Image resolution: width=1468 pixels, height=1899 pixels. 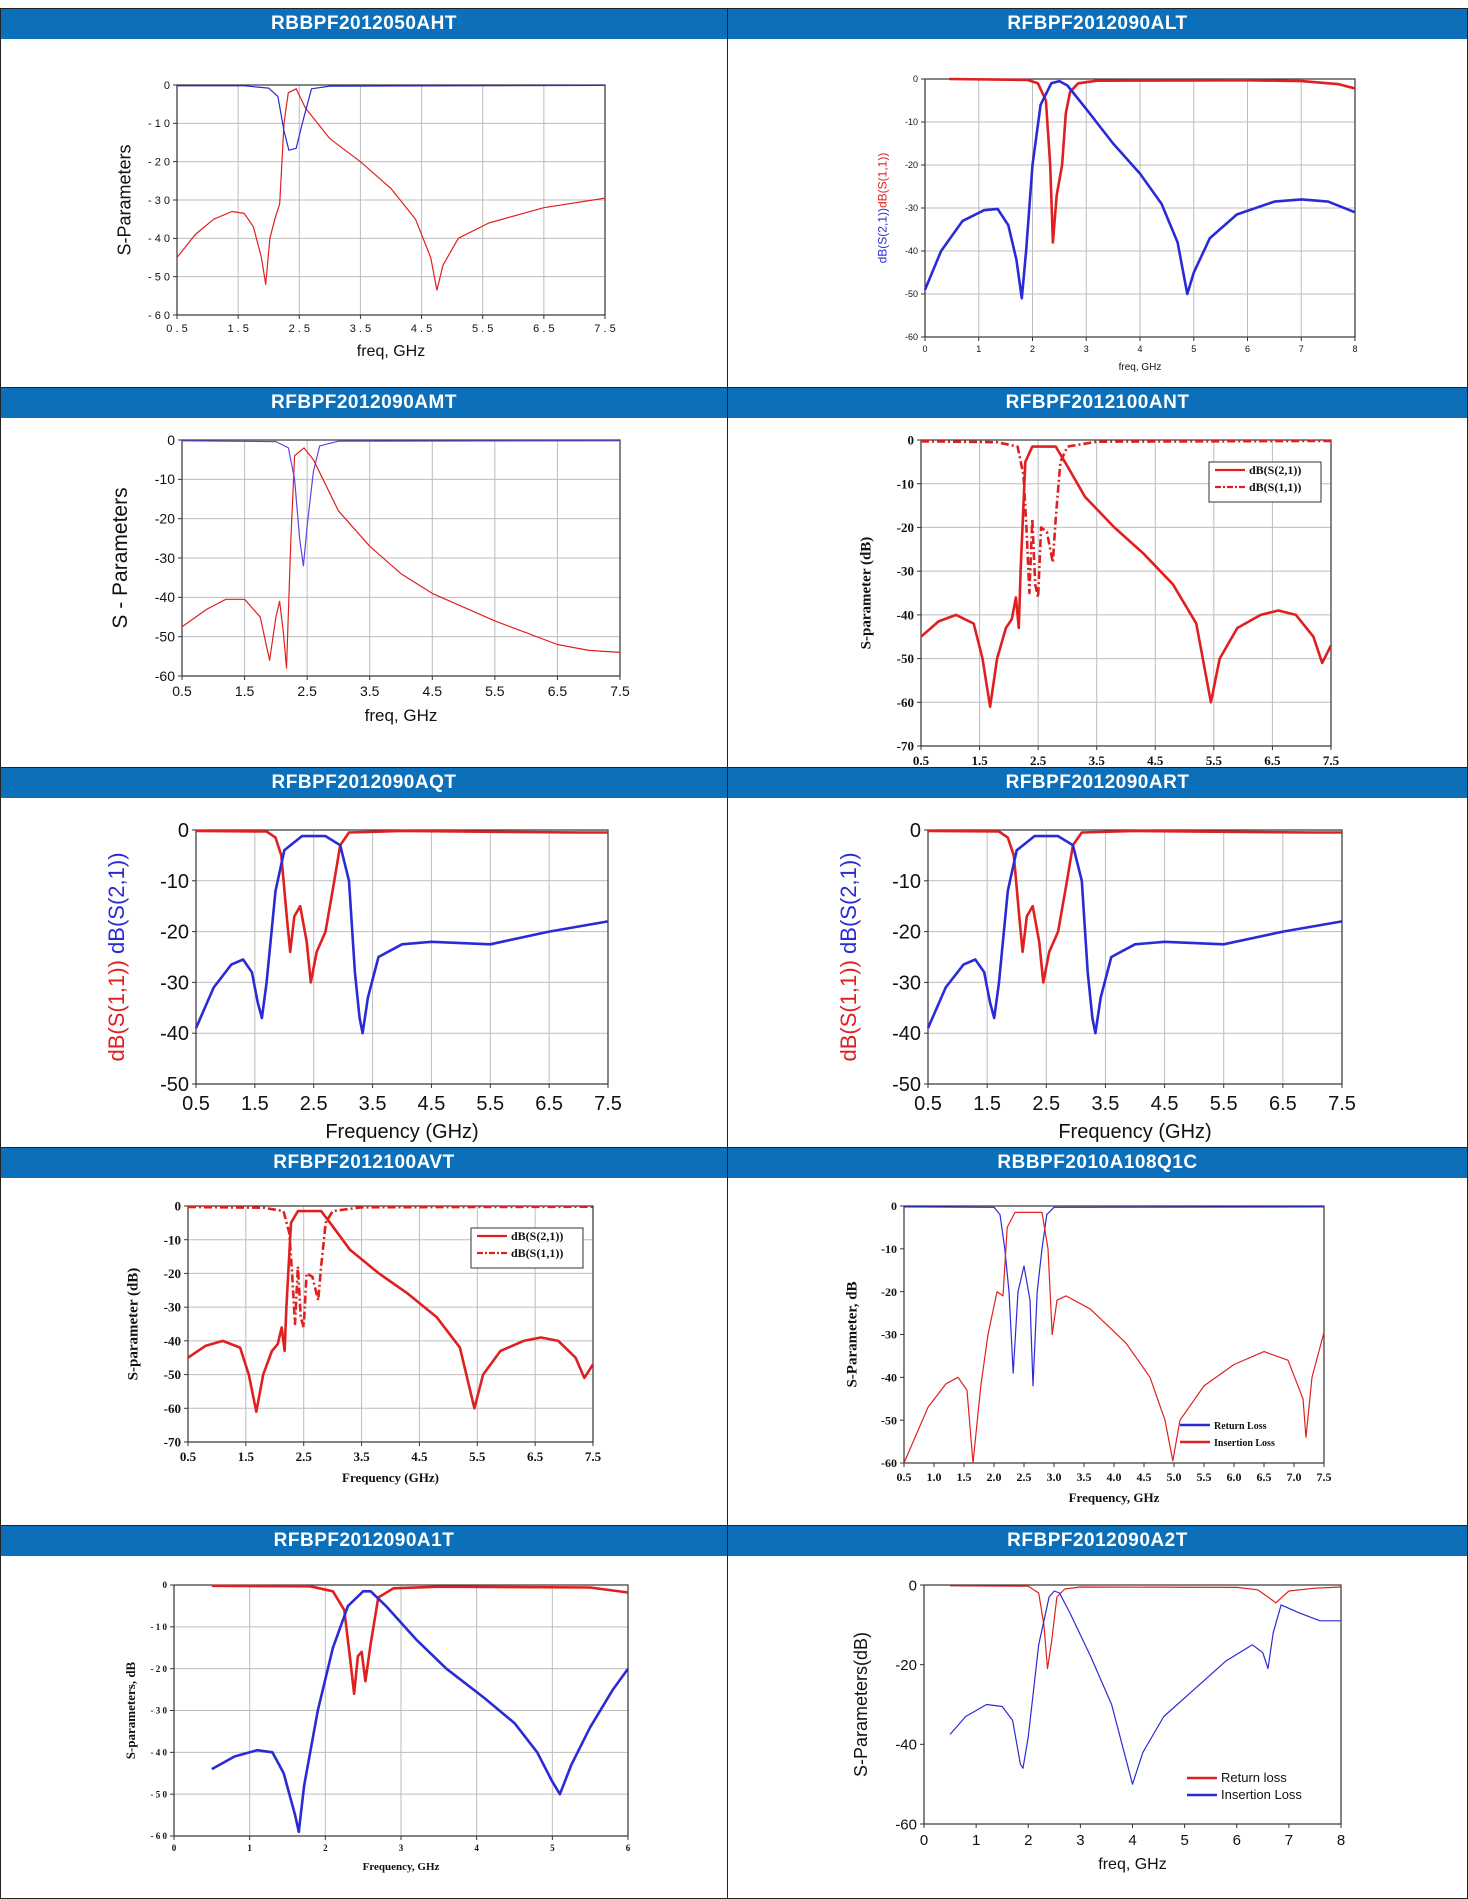 What do you see at coordinates (1097, 24) in the screenshot?
I see `panel-title: RFBPF2012090ALT` at bounding box center [1097, 24].